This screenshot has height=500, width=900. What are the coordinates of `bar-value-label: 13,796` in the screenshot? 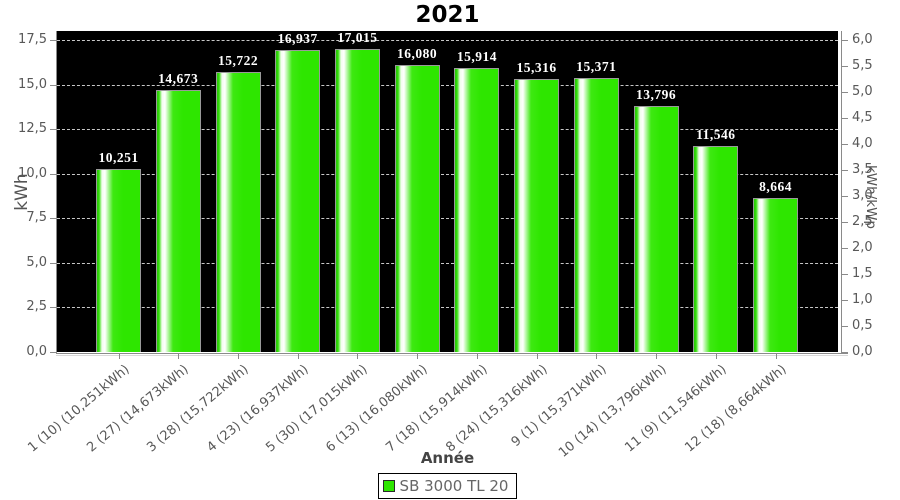 It's located at (656, 94).